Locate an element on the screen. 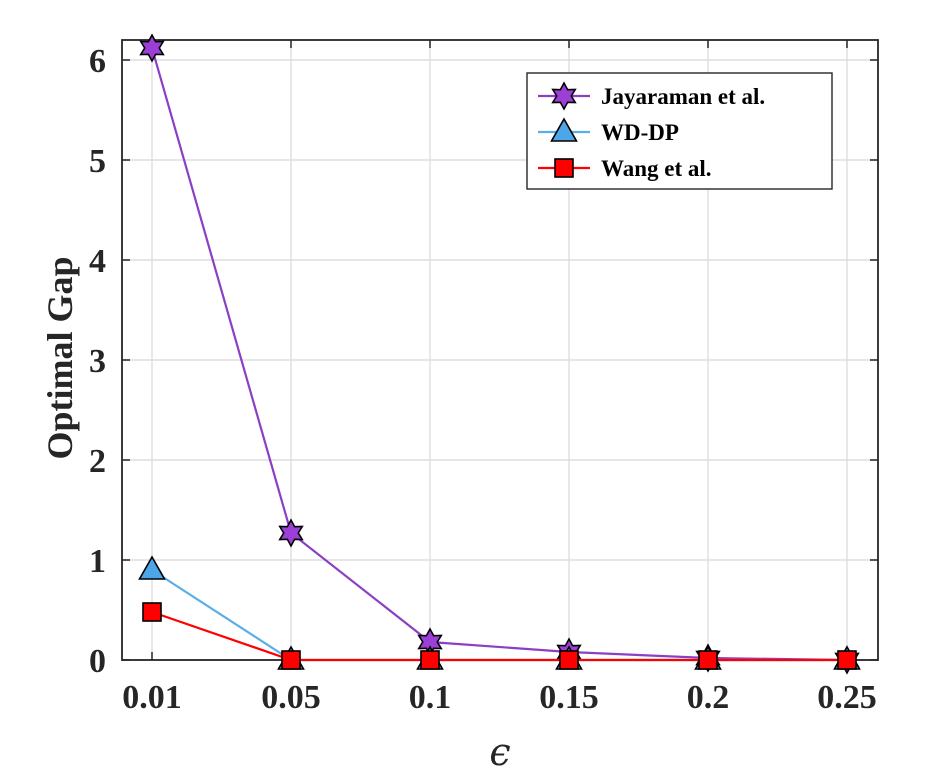 The image size is (938, 781). x-tick-label: 0.15 is located at coordinates (569, 697).